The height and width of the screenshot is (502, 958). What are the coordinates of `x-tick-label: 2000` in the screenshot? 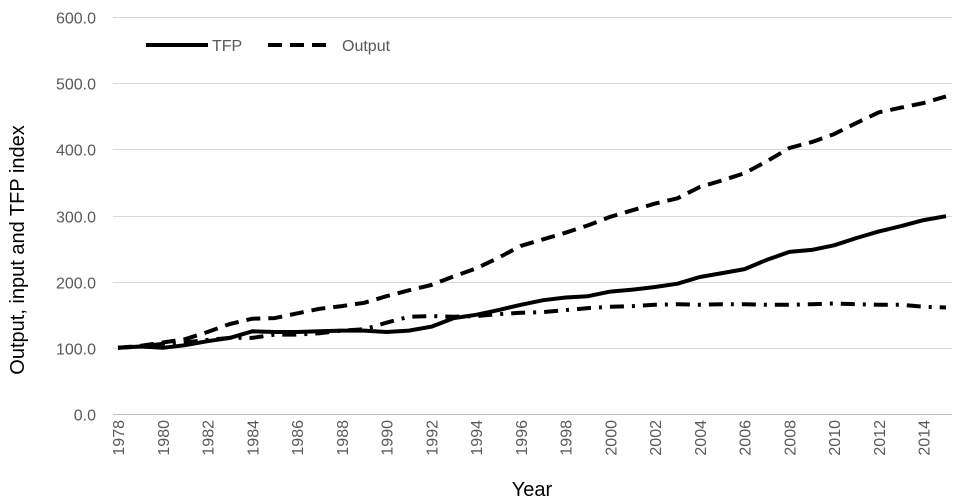 It's located at (611, 438).